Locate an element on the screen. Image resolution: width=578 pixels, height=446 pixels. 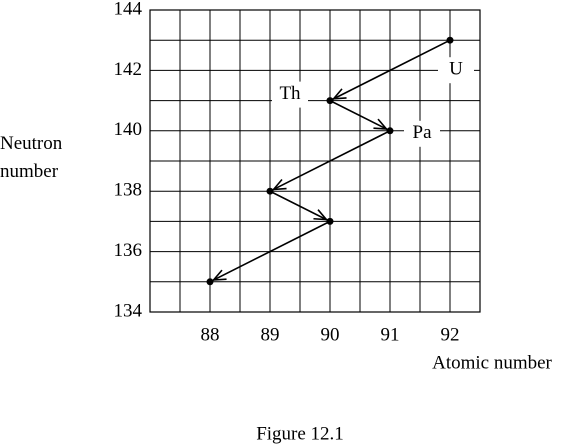
x-tick-label: 89 is located at coordinates (270, 334).